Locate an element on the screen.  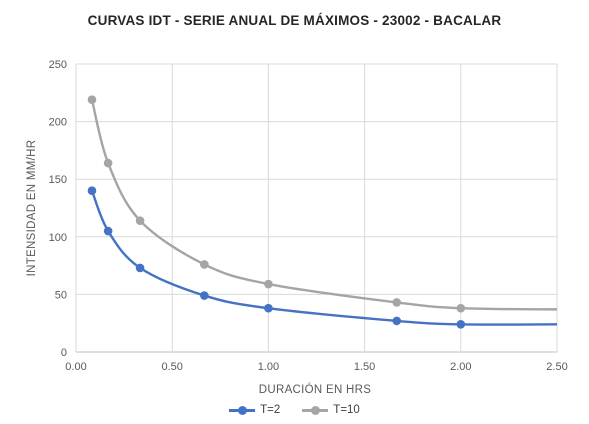
x-tick-label-5: 2.50 is located at coordinates (556, 367).